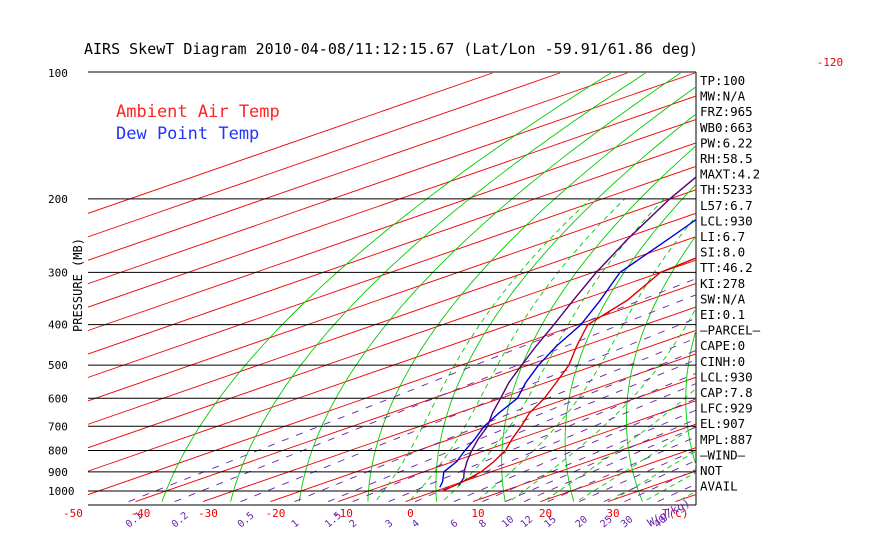 The image size is (870, 560). What do you see at coordinates (723, 298) in the screenshot?
I see `index-item: SW:N/A` at bounding box center [723, 298].